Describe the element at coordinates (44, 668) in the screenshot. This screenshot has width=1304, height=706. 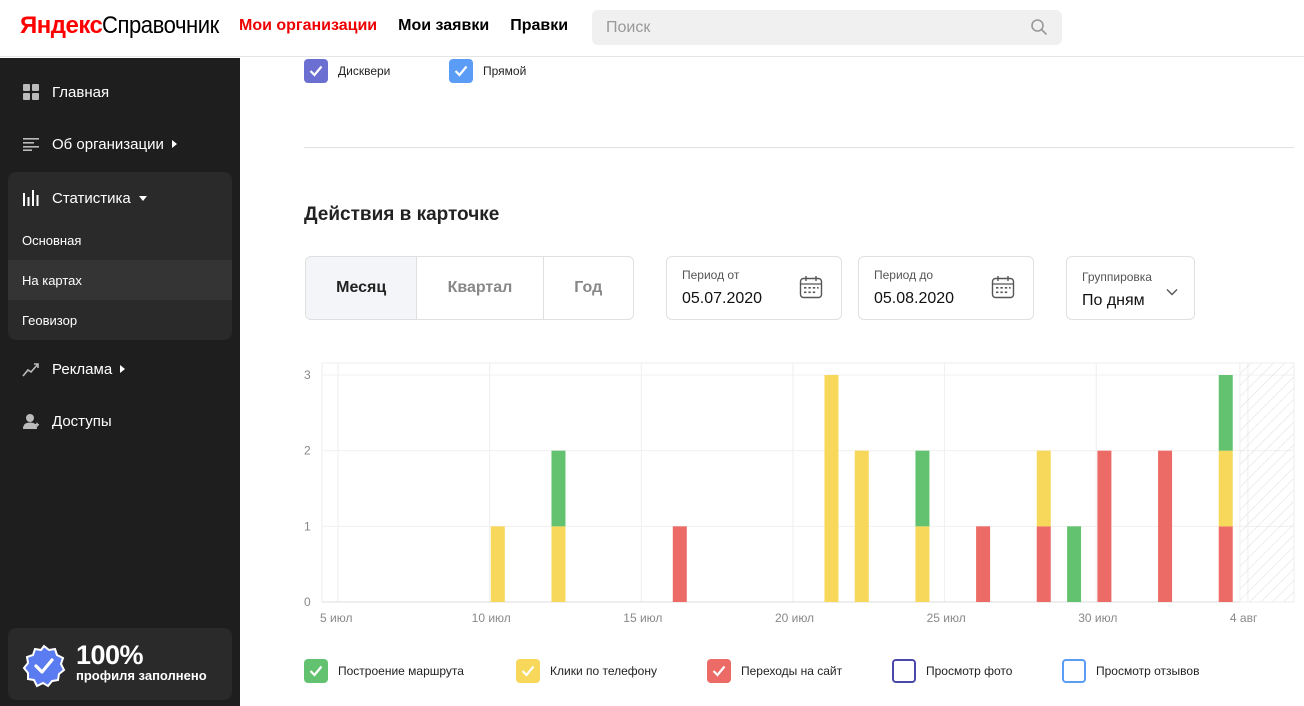
I see `verified-badge-icon` at that location.